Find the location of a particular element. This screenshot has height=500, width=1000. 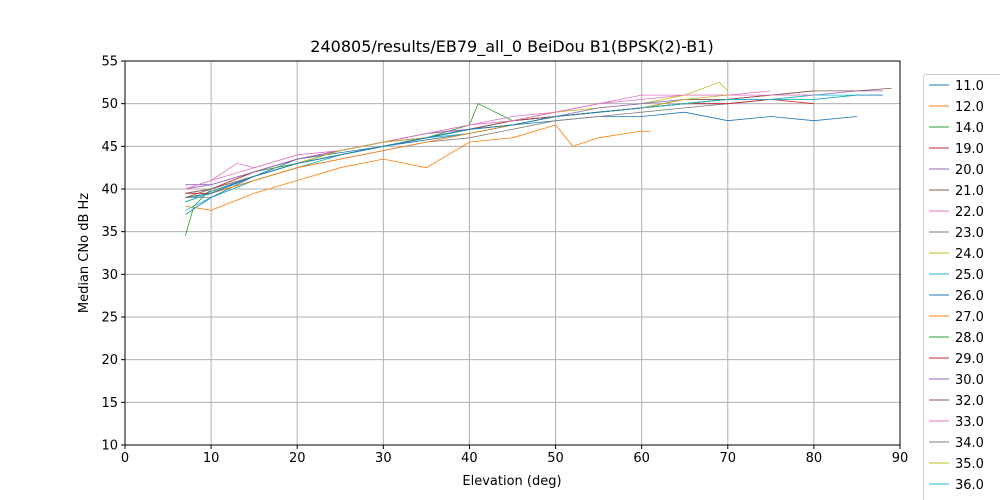

series-line-36.0 is located at coordinates (521, 148).